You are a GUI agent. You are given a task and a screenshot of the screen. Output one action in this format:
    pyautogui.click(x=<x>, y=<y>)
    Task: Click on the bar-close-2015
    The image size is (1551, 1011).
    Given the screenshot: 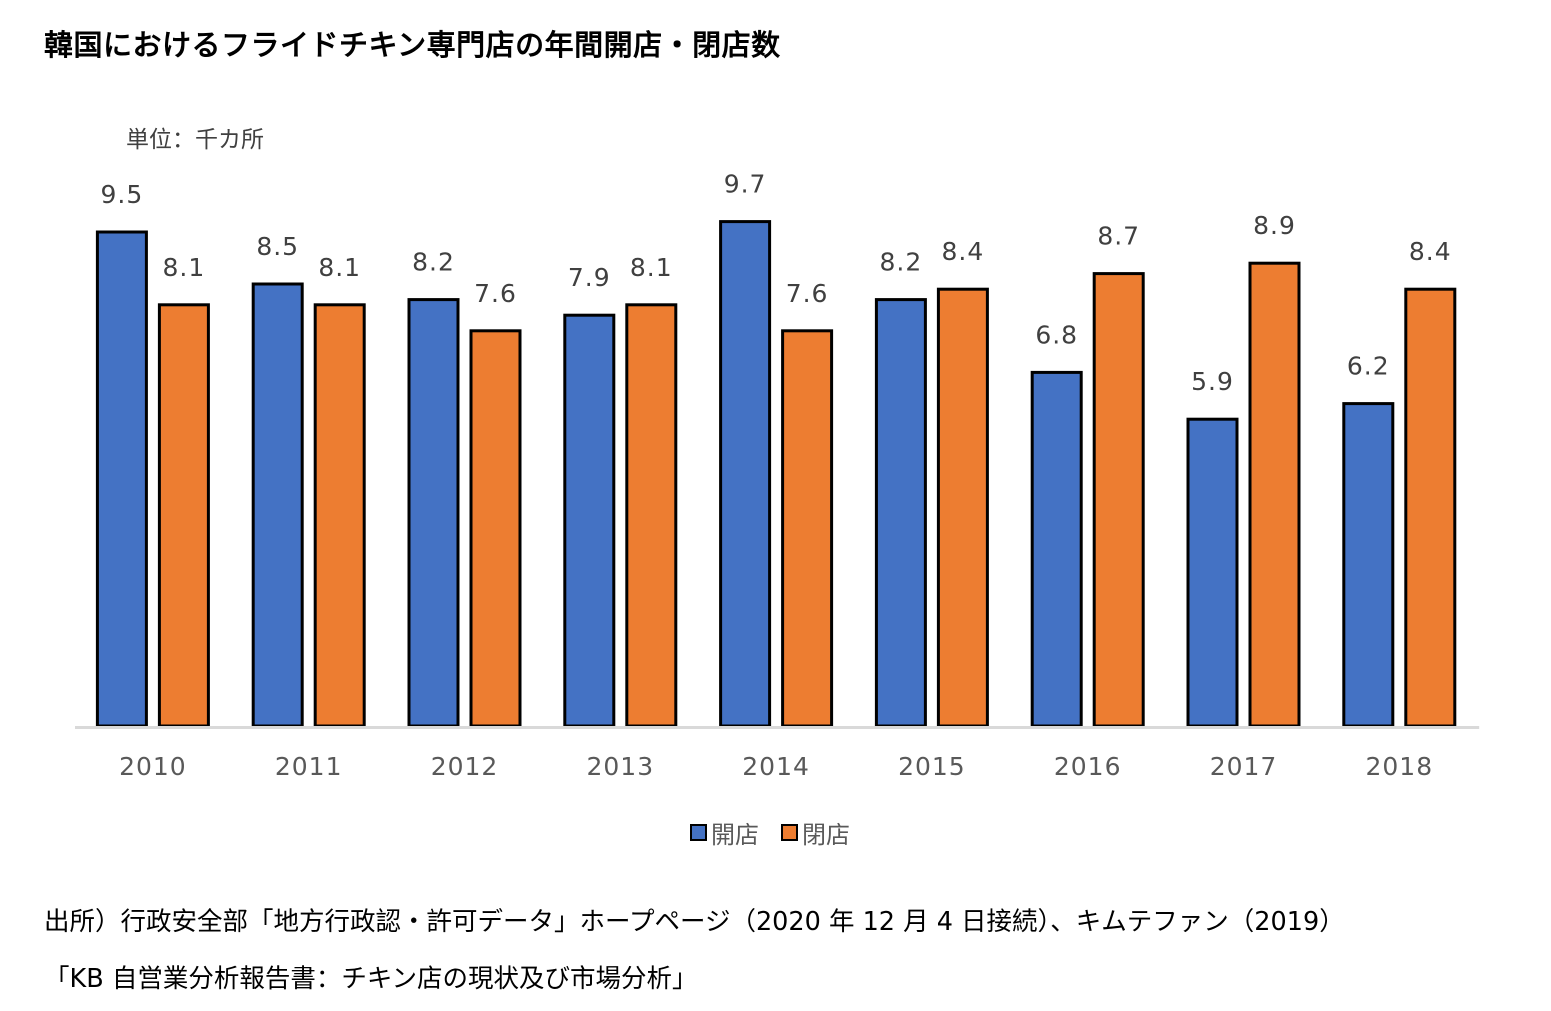 What is the action you would take?
    pyautogui.click(x=962, y=507)
    